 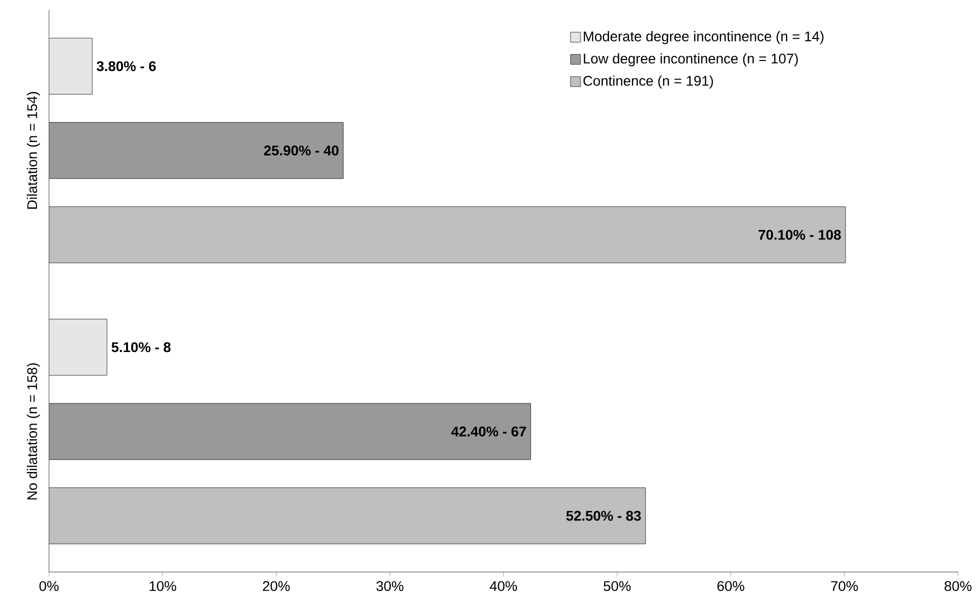 I want to click on x-tick-label: 40%, so click(x=504, y=586).